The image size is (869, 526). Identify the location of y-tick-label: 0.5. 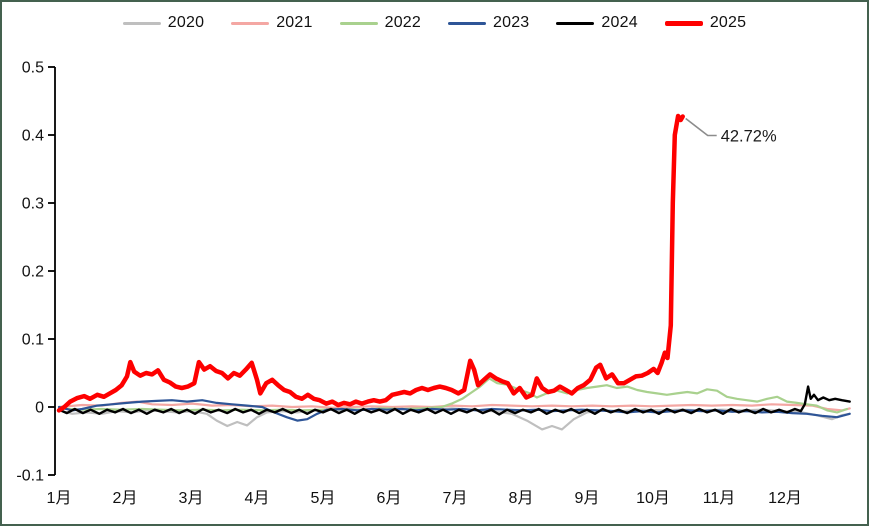
(33, 68).